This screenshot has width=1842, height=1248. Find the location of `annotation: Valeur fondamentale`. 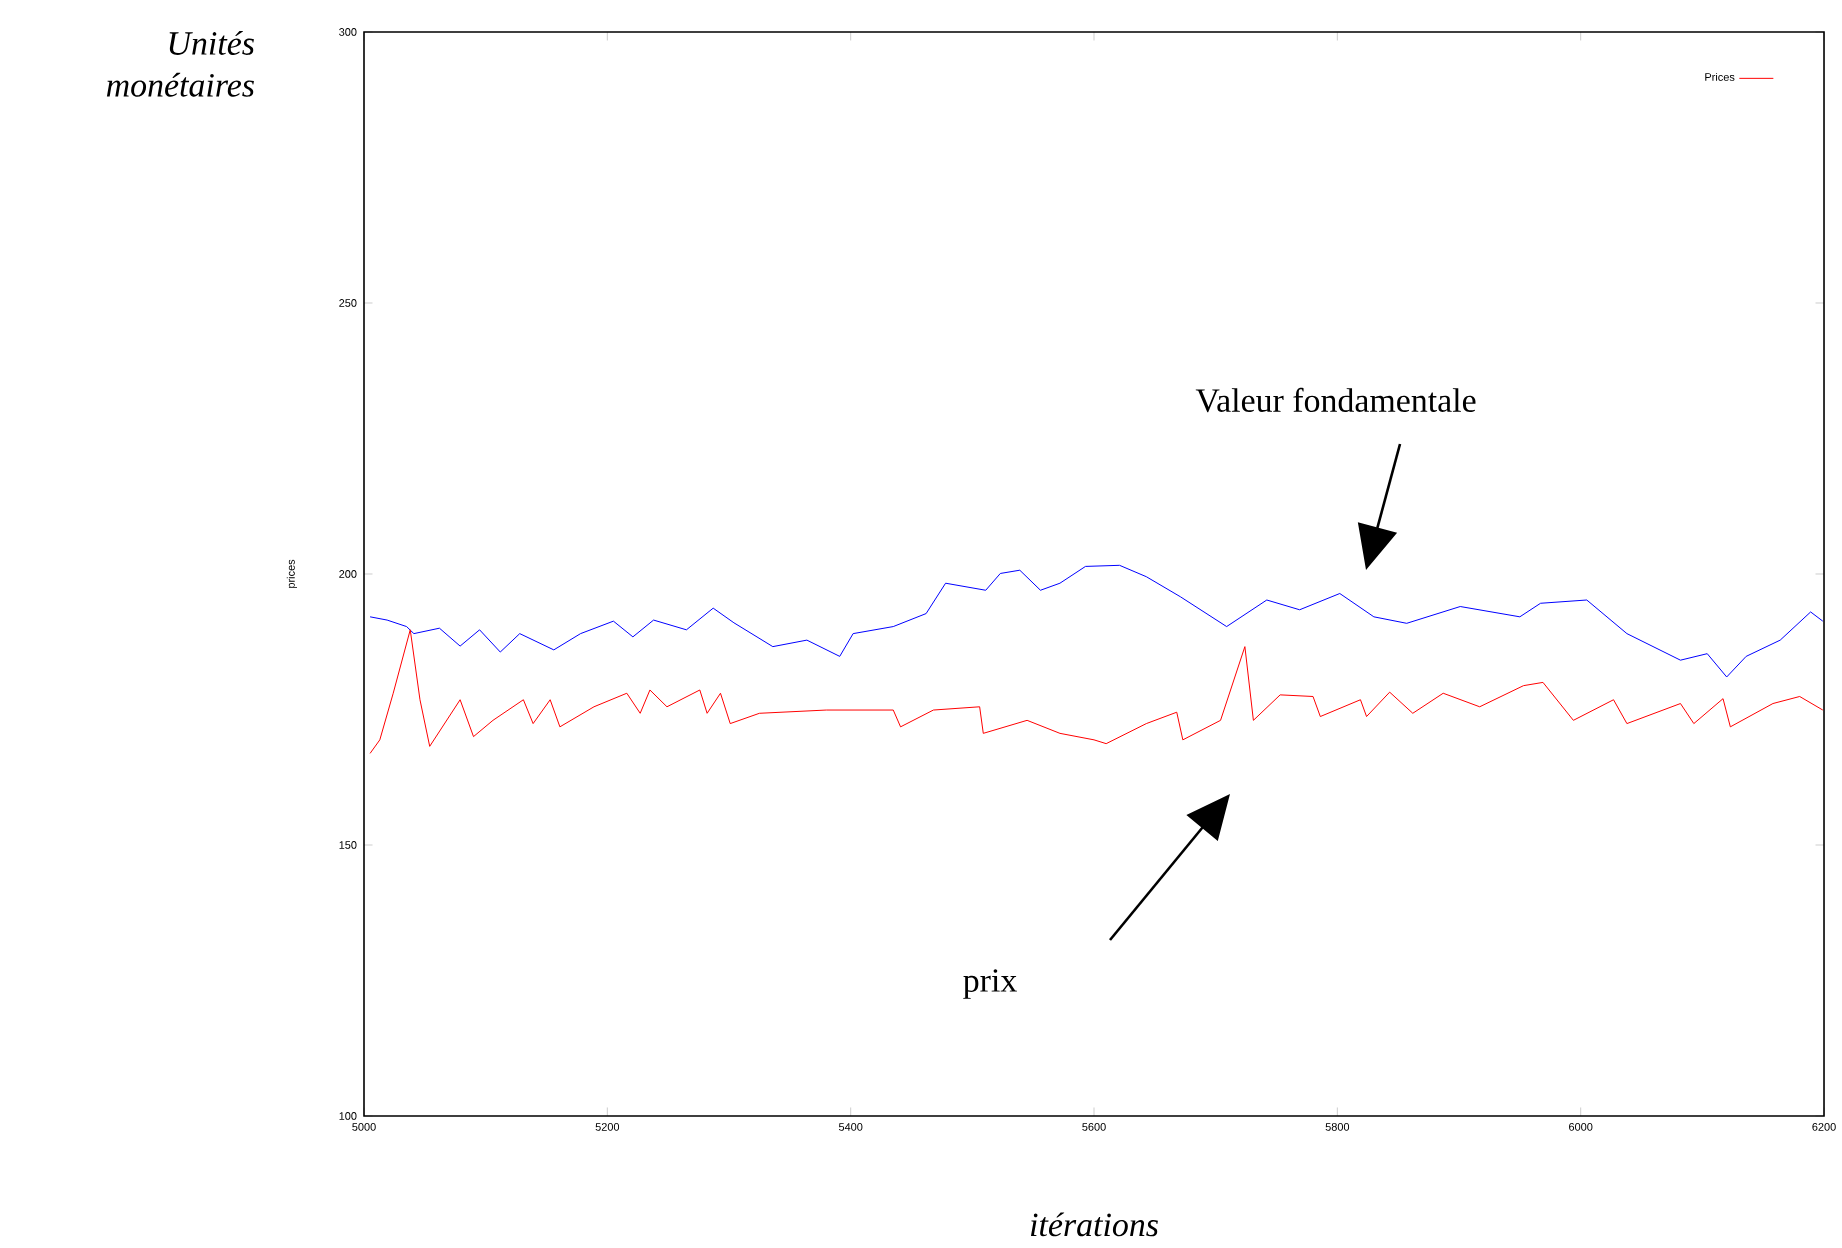

annotation: Valeur fondamentale is located at coordinates (1335, 400).